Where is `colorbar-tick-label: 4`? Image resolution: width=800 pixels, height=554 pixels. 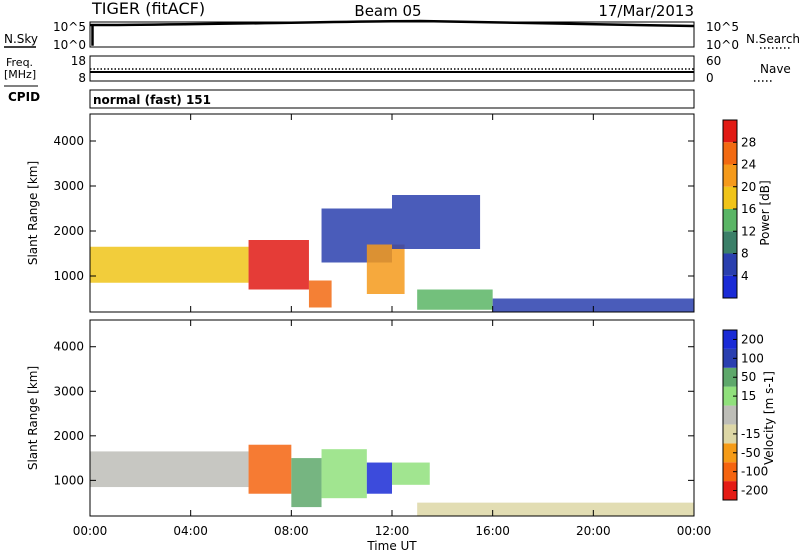
colorbar-tick-label: 4 is located at coordinates (745, 276).